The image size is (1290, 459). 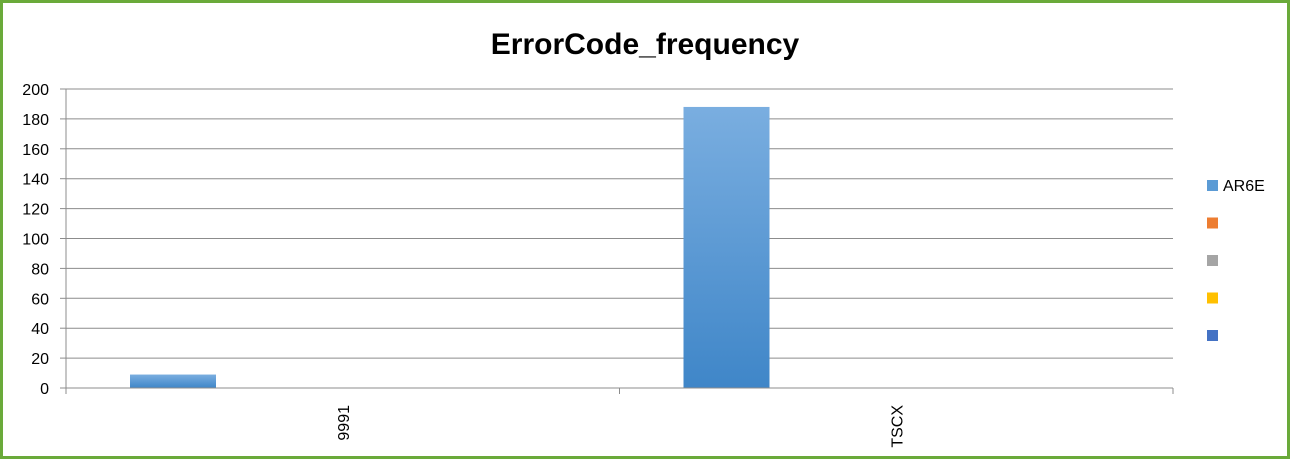 What do you see at coordinates (344, 423) in the screenshot?
I see `x-tick-label: 9991` at bounding box center [344, 423].